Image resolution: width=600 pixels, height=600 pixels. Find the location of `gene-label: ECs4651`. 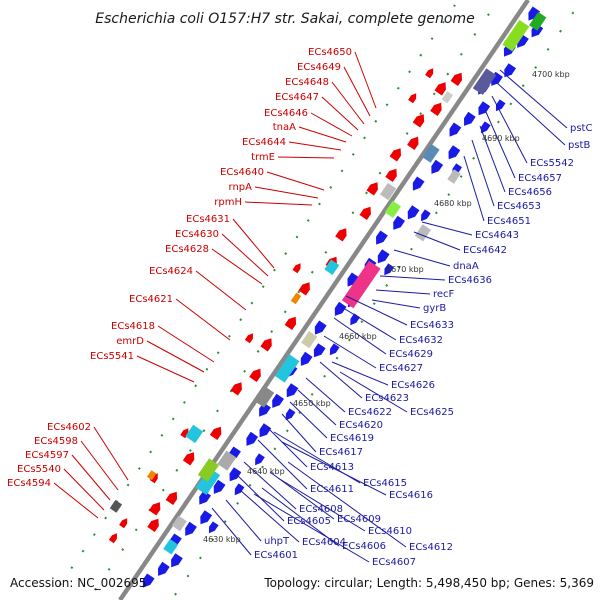

gene-label: ECs4651 is located at coordinates (509, 221).